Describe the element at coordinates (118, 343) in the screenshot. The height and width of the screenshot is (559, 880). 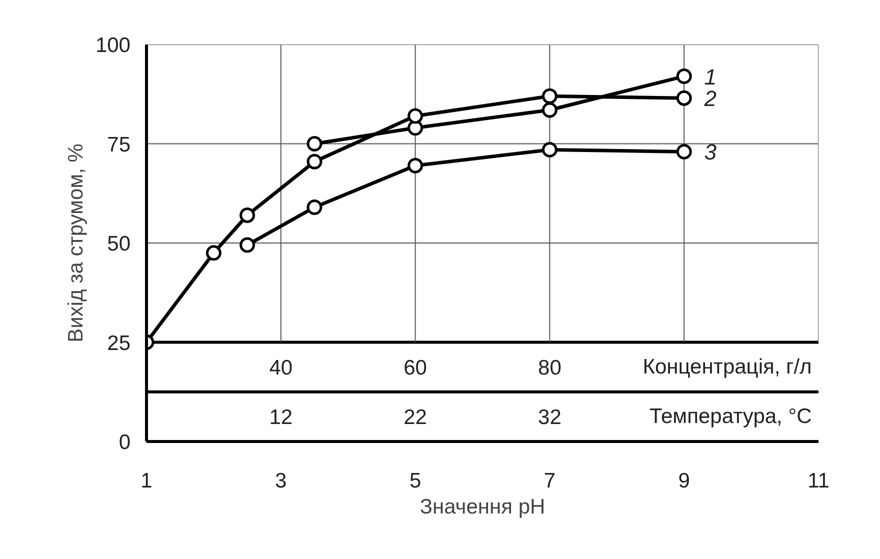
I see `y-tick-label: 25` at that location.